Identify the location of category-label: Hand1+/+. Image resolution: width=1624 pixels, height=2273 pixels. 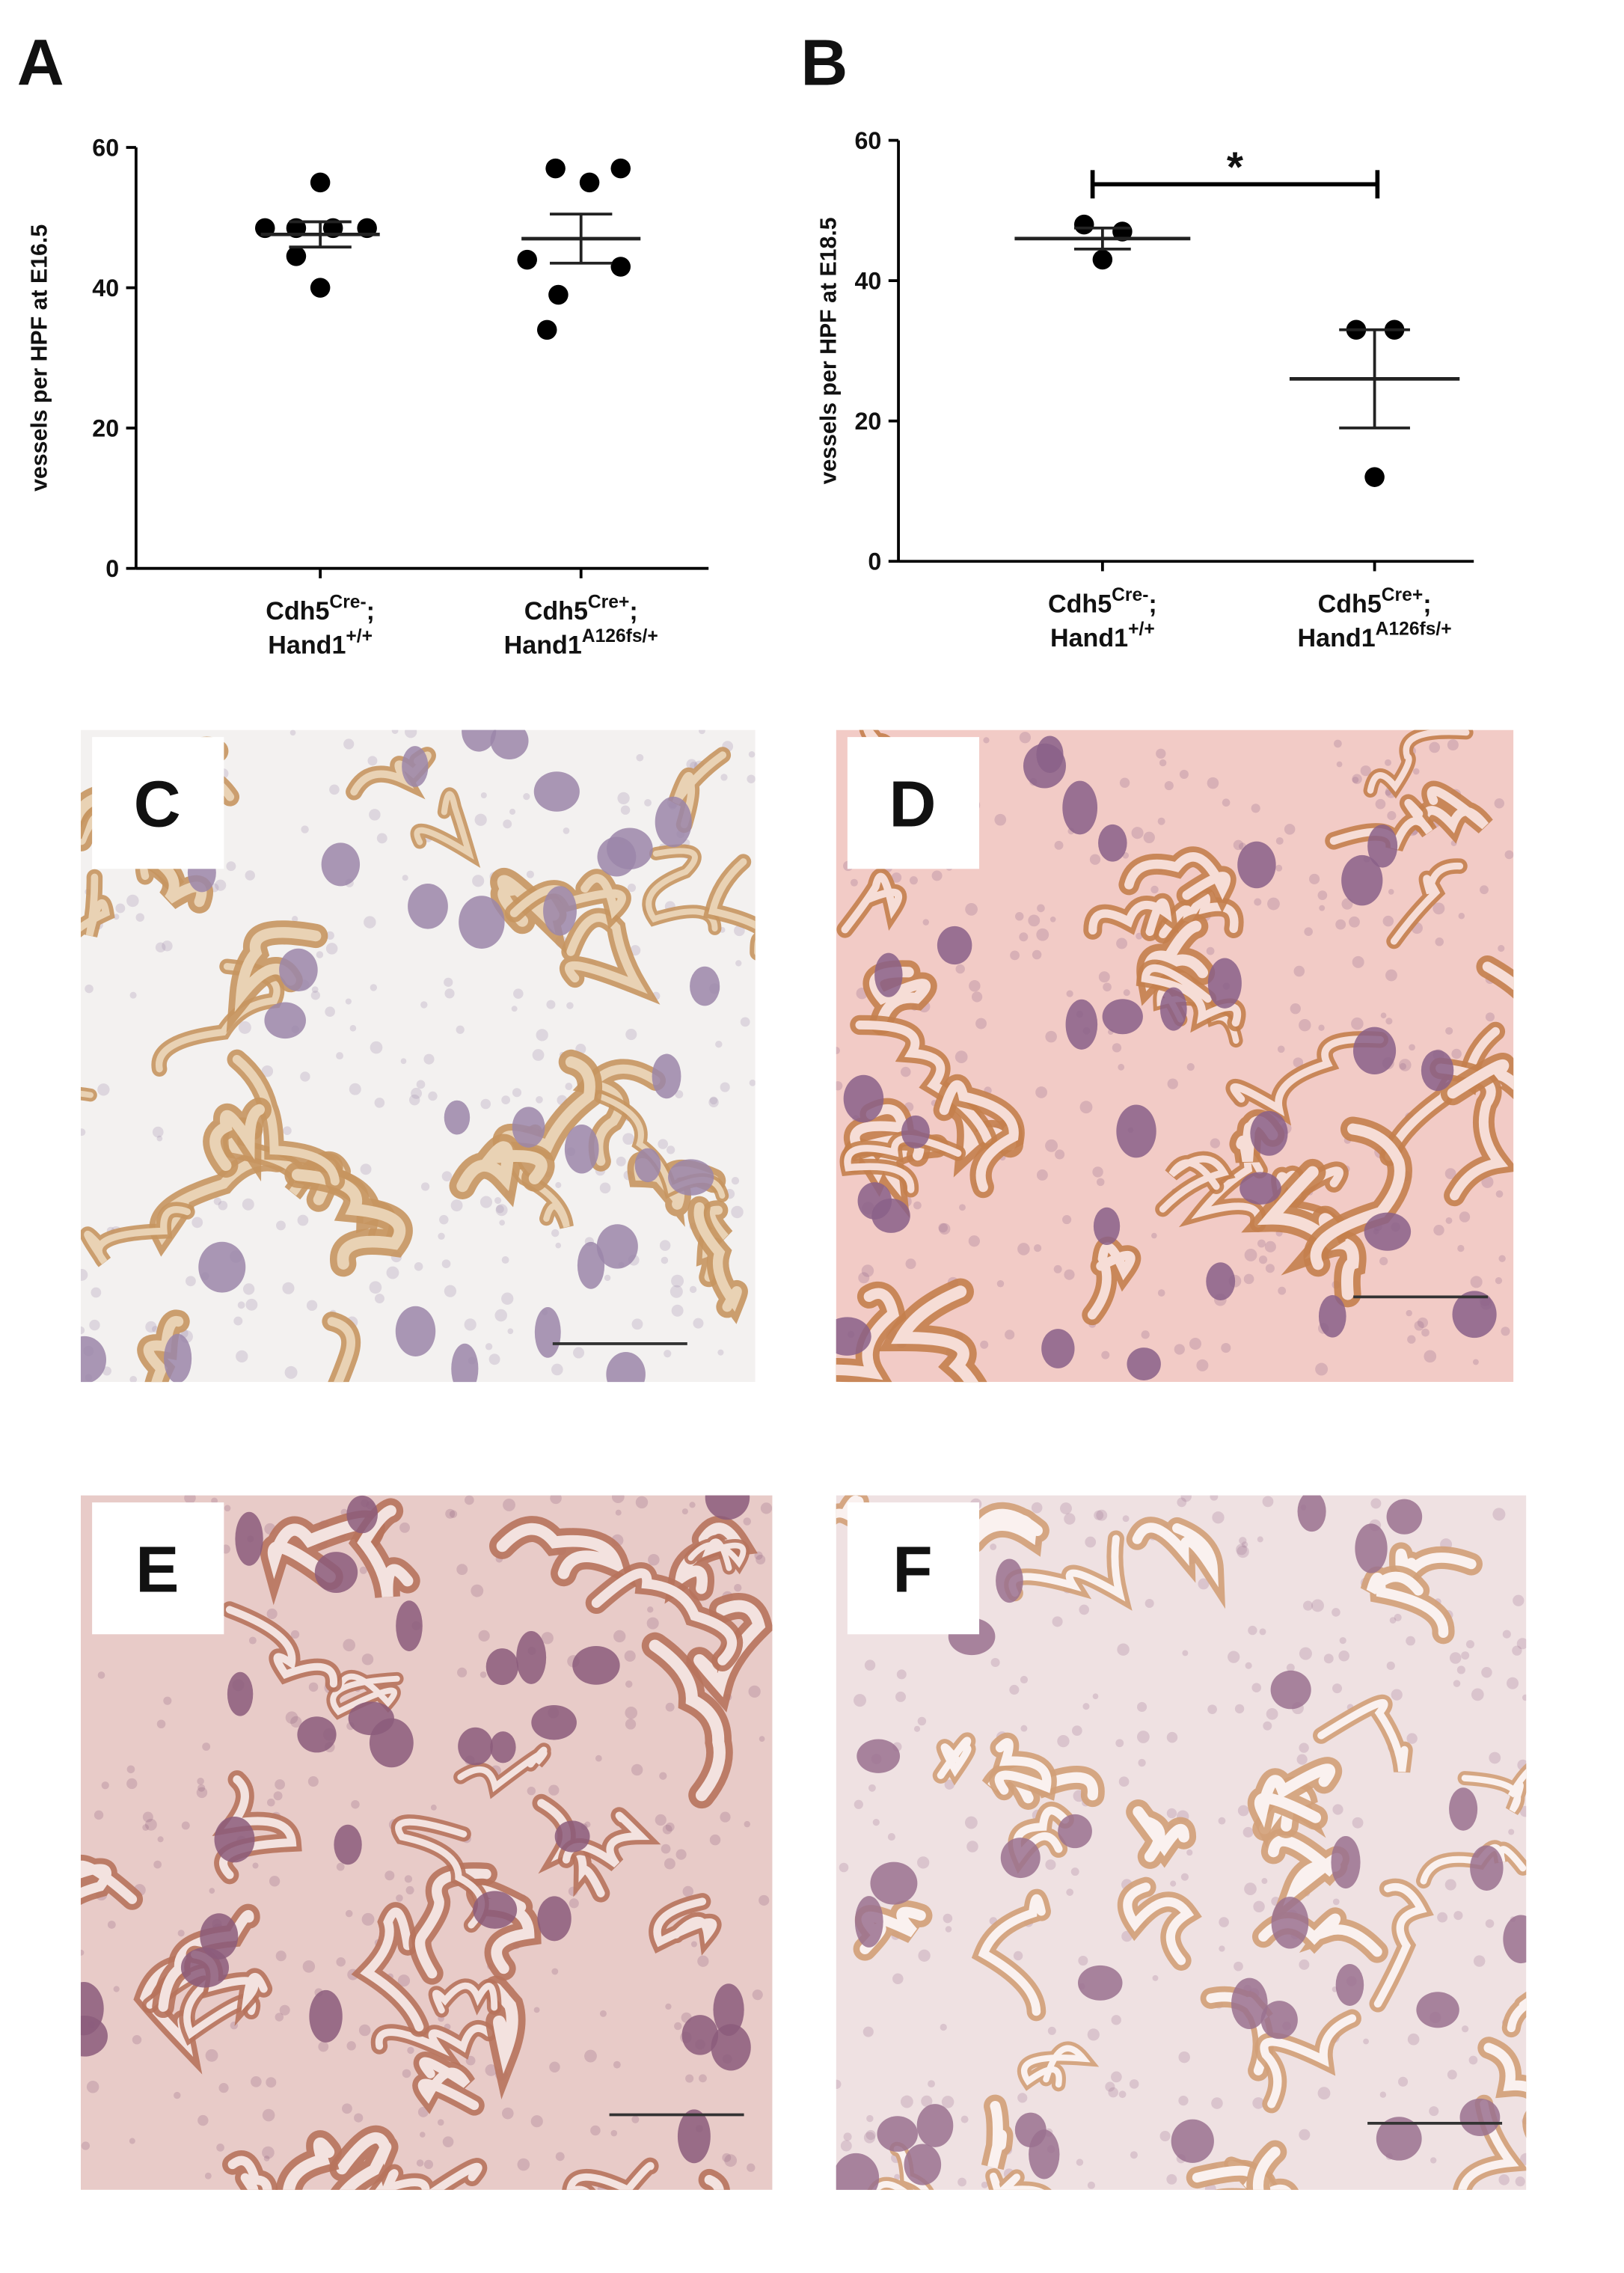
(1102, 636).